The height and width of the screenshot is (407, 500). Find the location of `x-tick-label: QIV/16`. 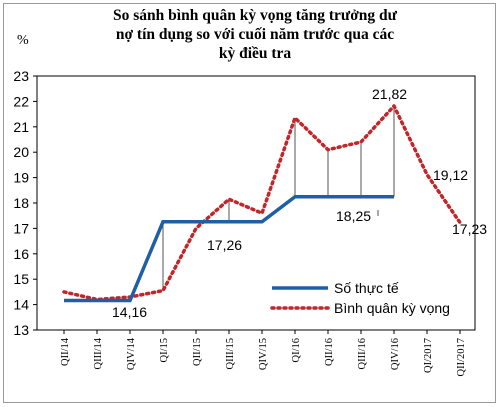

x-tick-label: QIV/16 is located at coordinates (395, 354).